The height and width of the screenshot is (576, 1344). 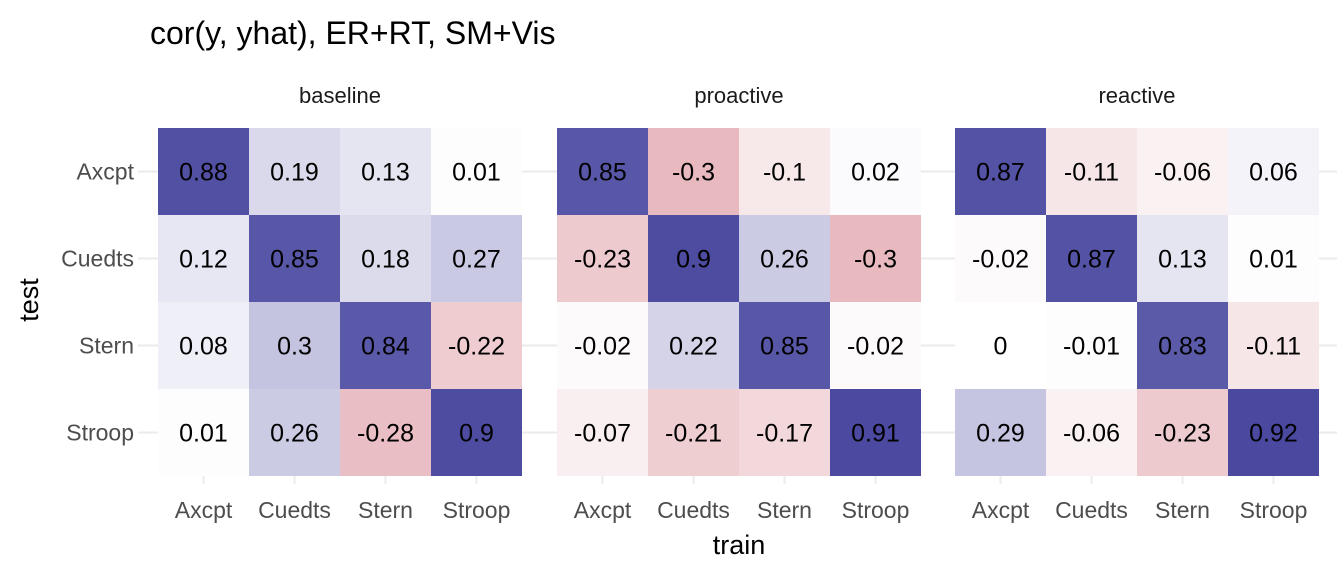 I want to click on cell-value-label: 0, so click(x=1001, y=347).